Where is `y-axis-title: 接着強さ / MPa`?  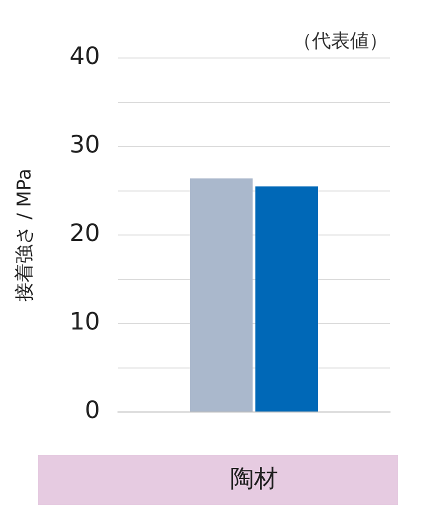
y-axis-title: 接着強さ / MPa is located at coordinates (24, 235).